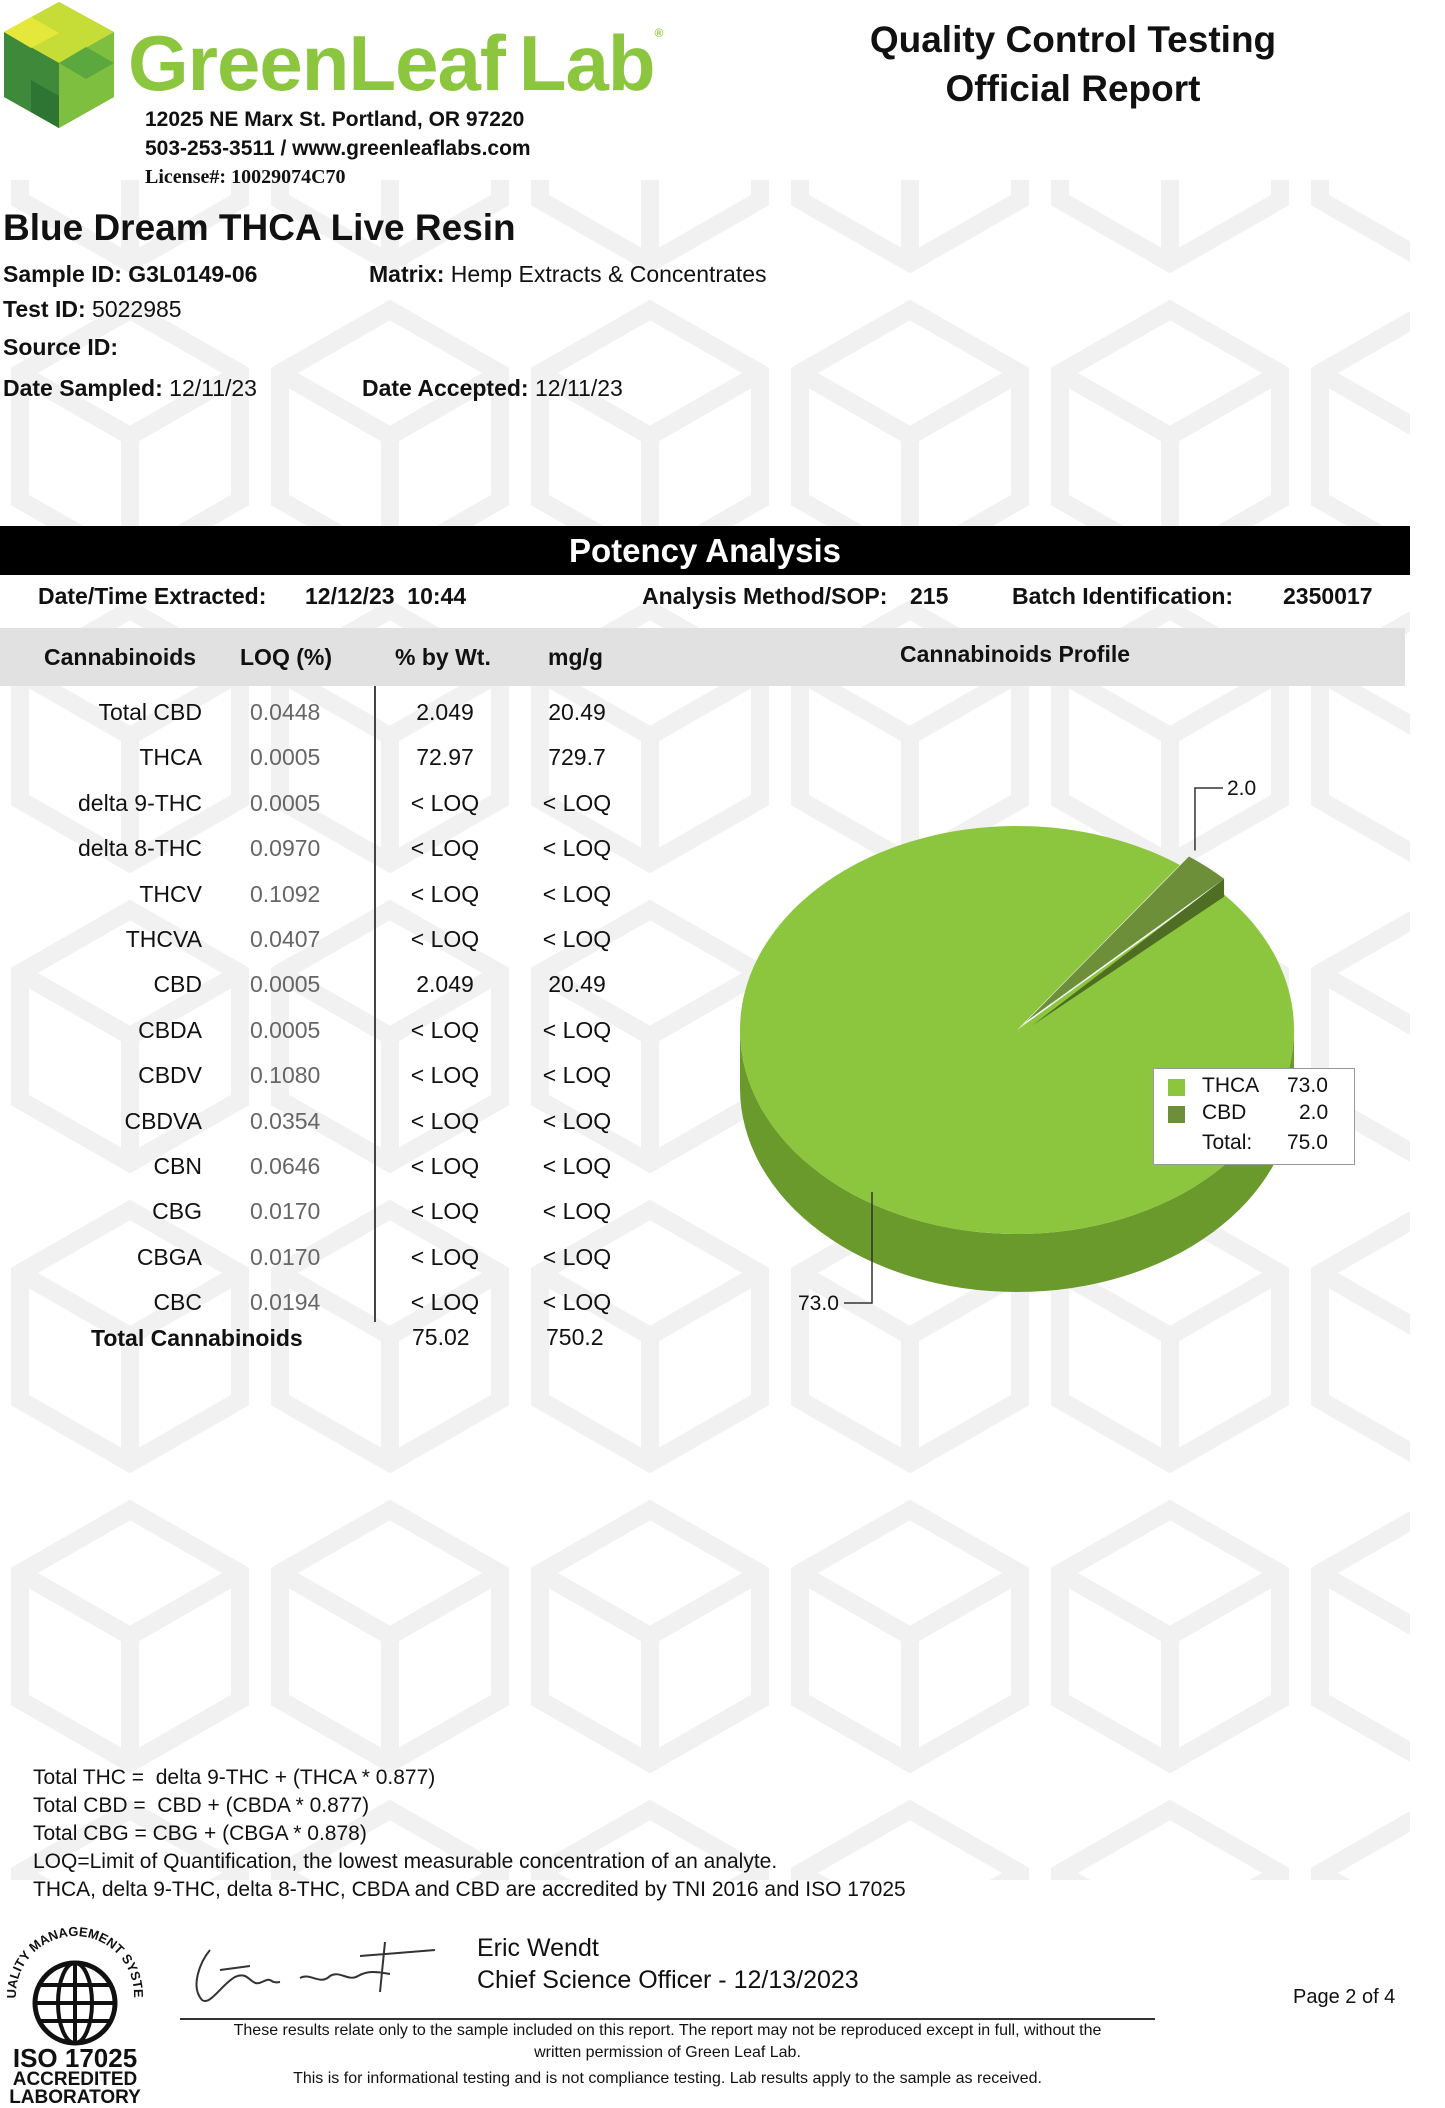 This screenshot has width=1445, height=2108. I want to click on row-loq: 0.1092, so click(285, 894).